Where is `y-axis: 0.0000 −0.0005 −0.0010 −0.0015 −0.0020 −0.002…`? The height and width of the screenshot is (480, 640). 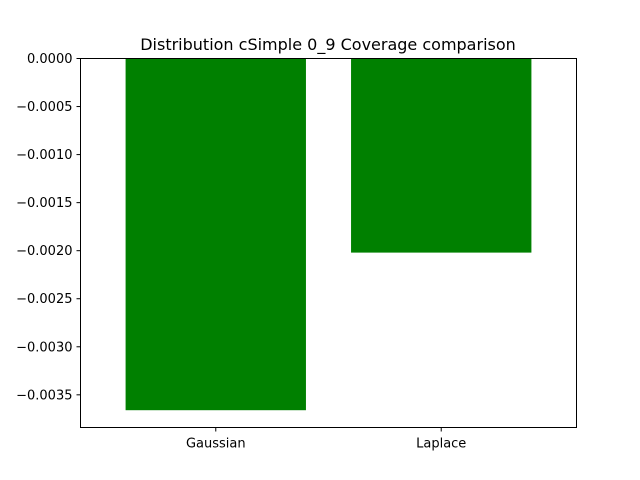
y-axis: 0.0000 −0.0005 −0.0010 −0.0015 −0.0020 −0.002… is located at coordinates (48, 227).